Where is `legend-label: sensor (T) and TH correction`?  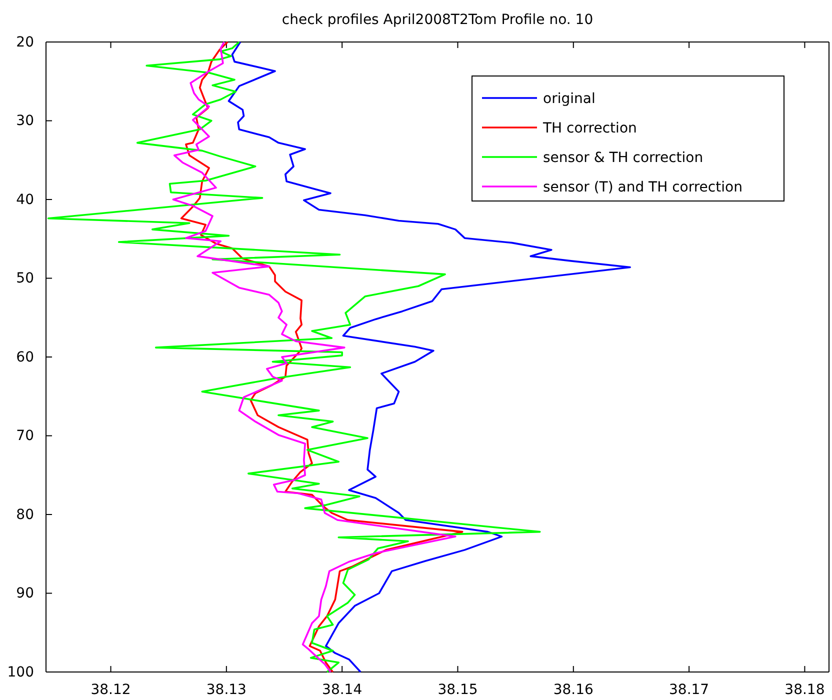
legend-label: sensor (T) and TH correction is located at coordinates (642, 188).